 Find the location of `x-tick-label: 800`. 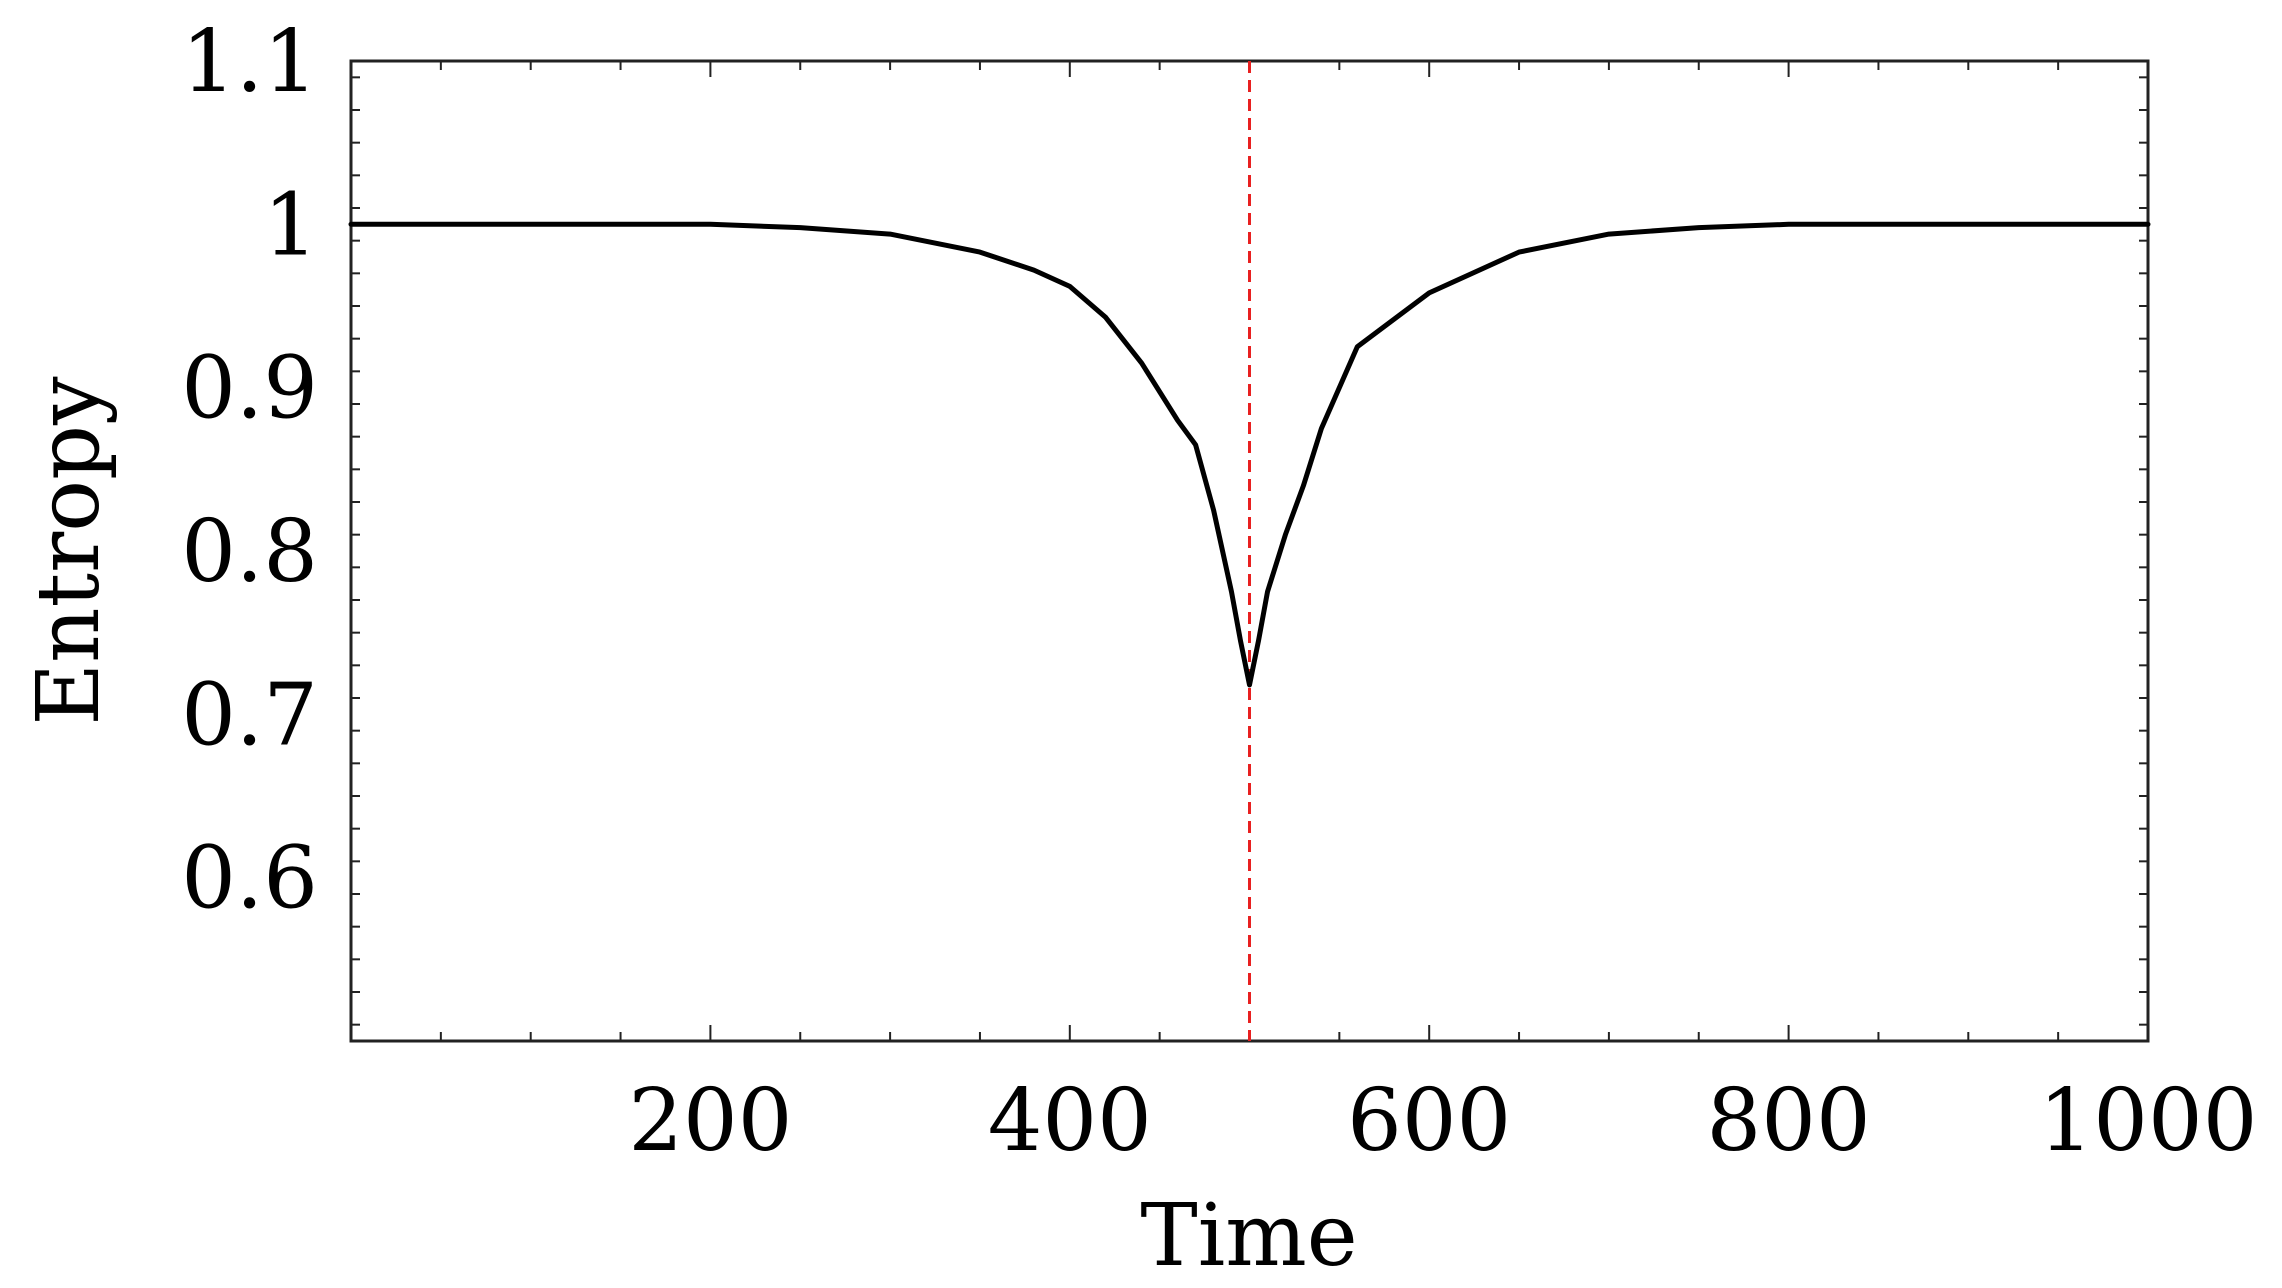

x-tick-label: 800 is located at coordinates (1789, 1121).